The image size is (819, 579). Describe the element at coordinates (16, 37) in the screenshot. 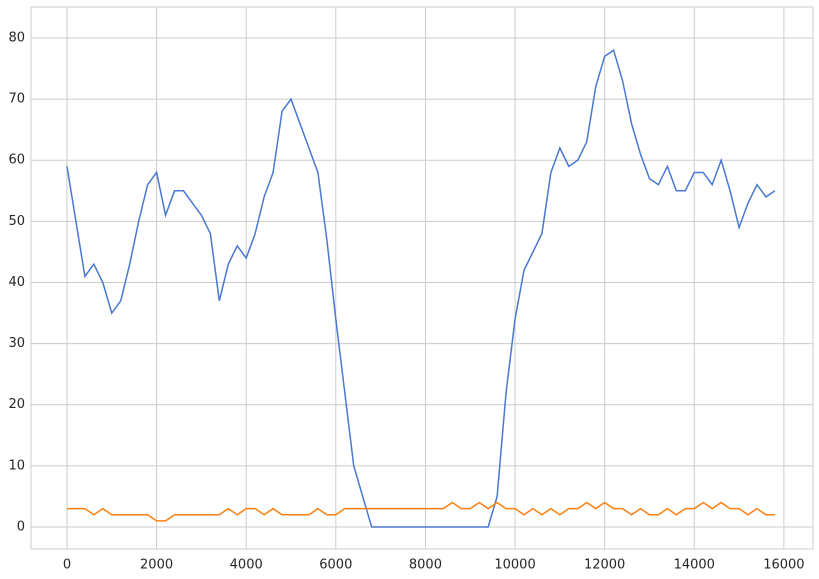

I see `y-tick-label: 80` at that location.